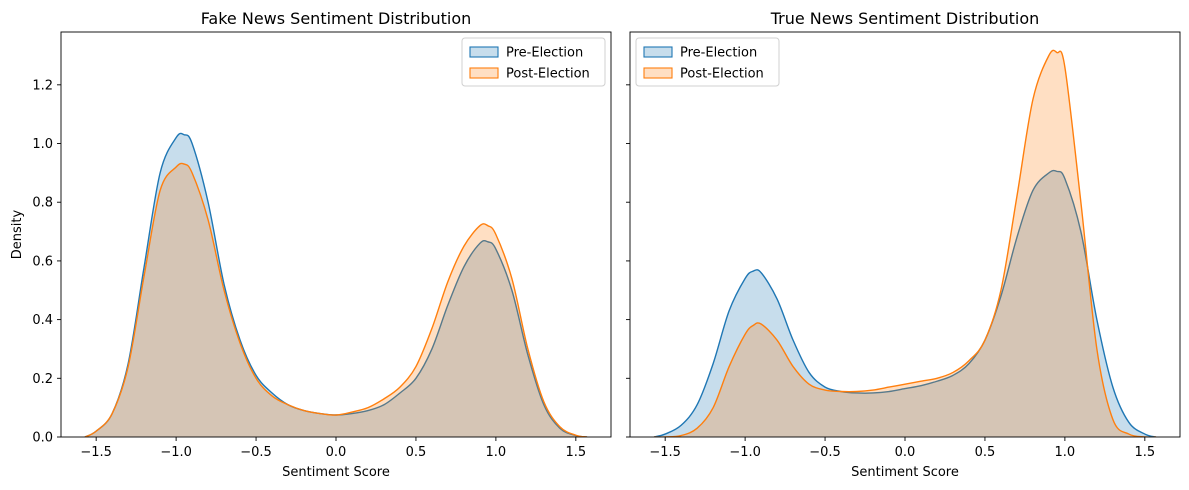  What do you see at coordinates (42, 144) in the screenshot?
I see `y-tick-label: 1.0` at bounding box center [42, 144].